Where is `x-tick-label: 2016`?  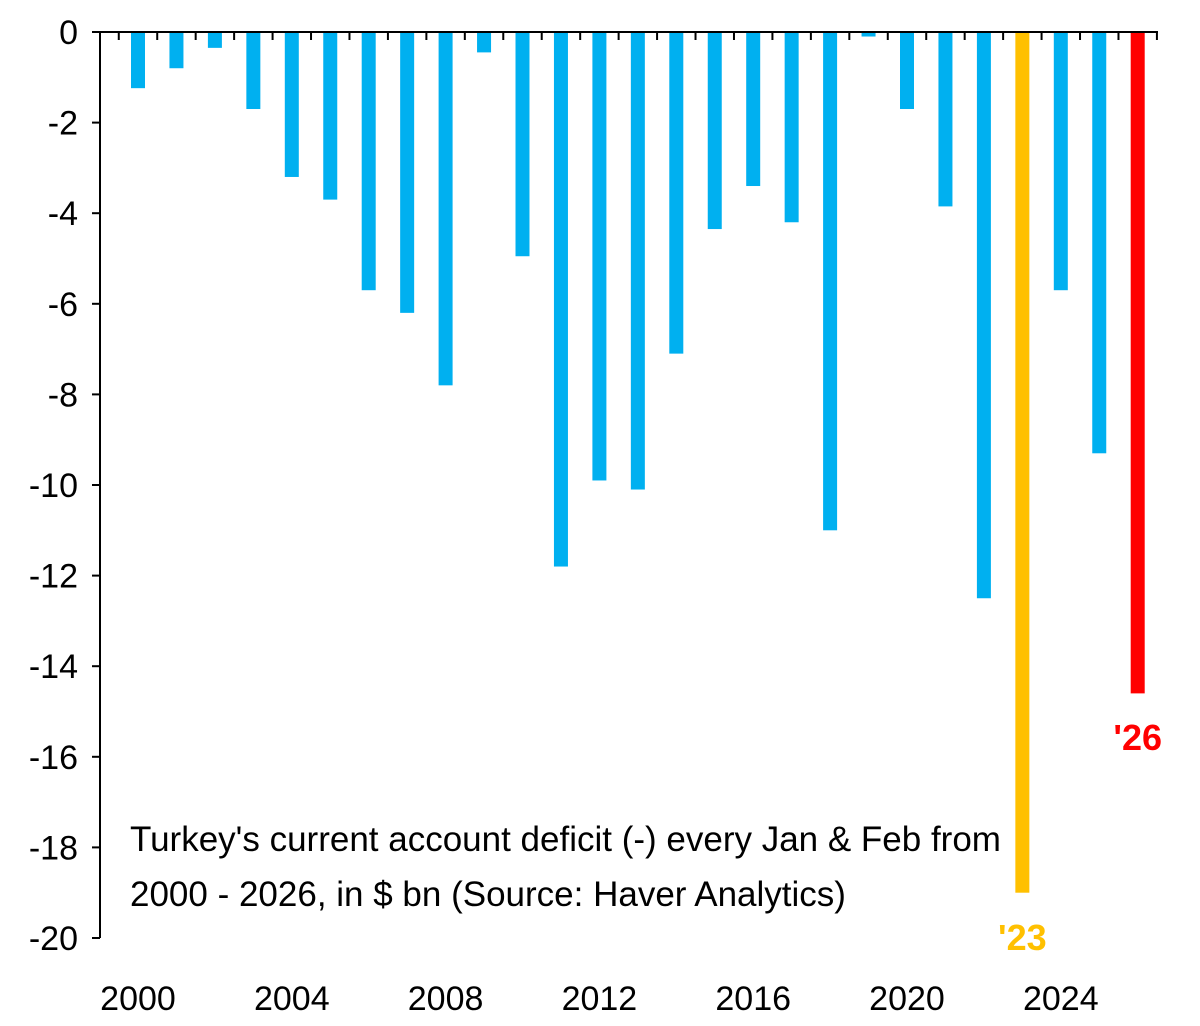
x-tick-label: 2016 is located at coordinates (753, 999).